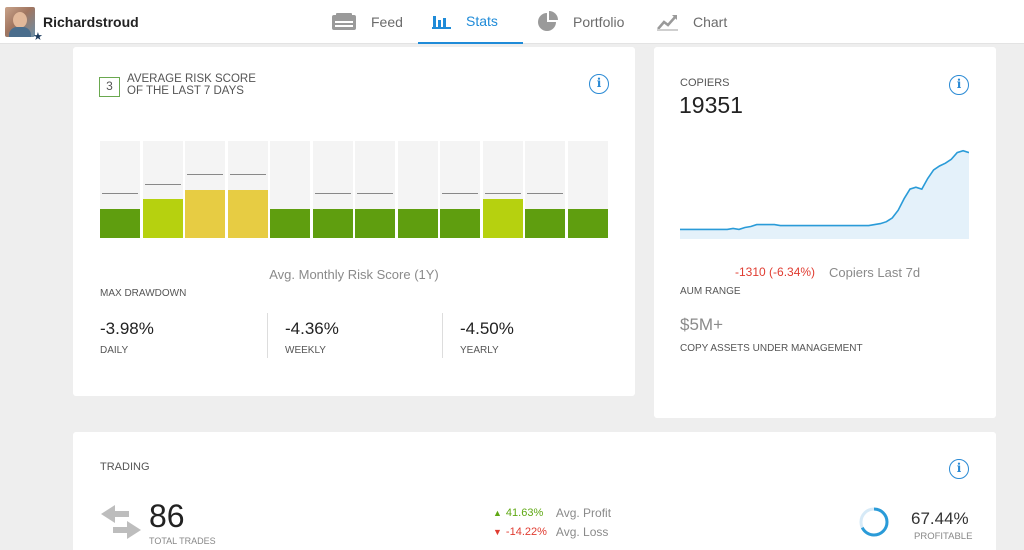  I want to click on avg-monthly-risk-label: Avg. Monthly Risk Score (1Y), so click(354, 274).